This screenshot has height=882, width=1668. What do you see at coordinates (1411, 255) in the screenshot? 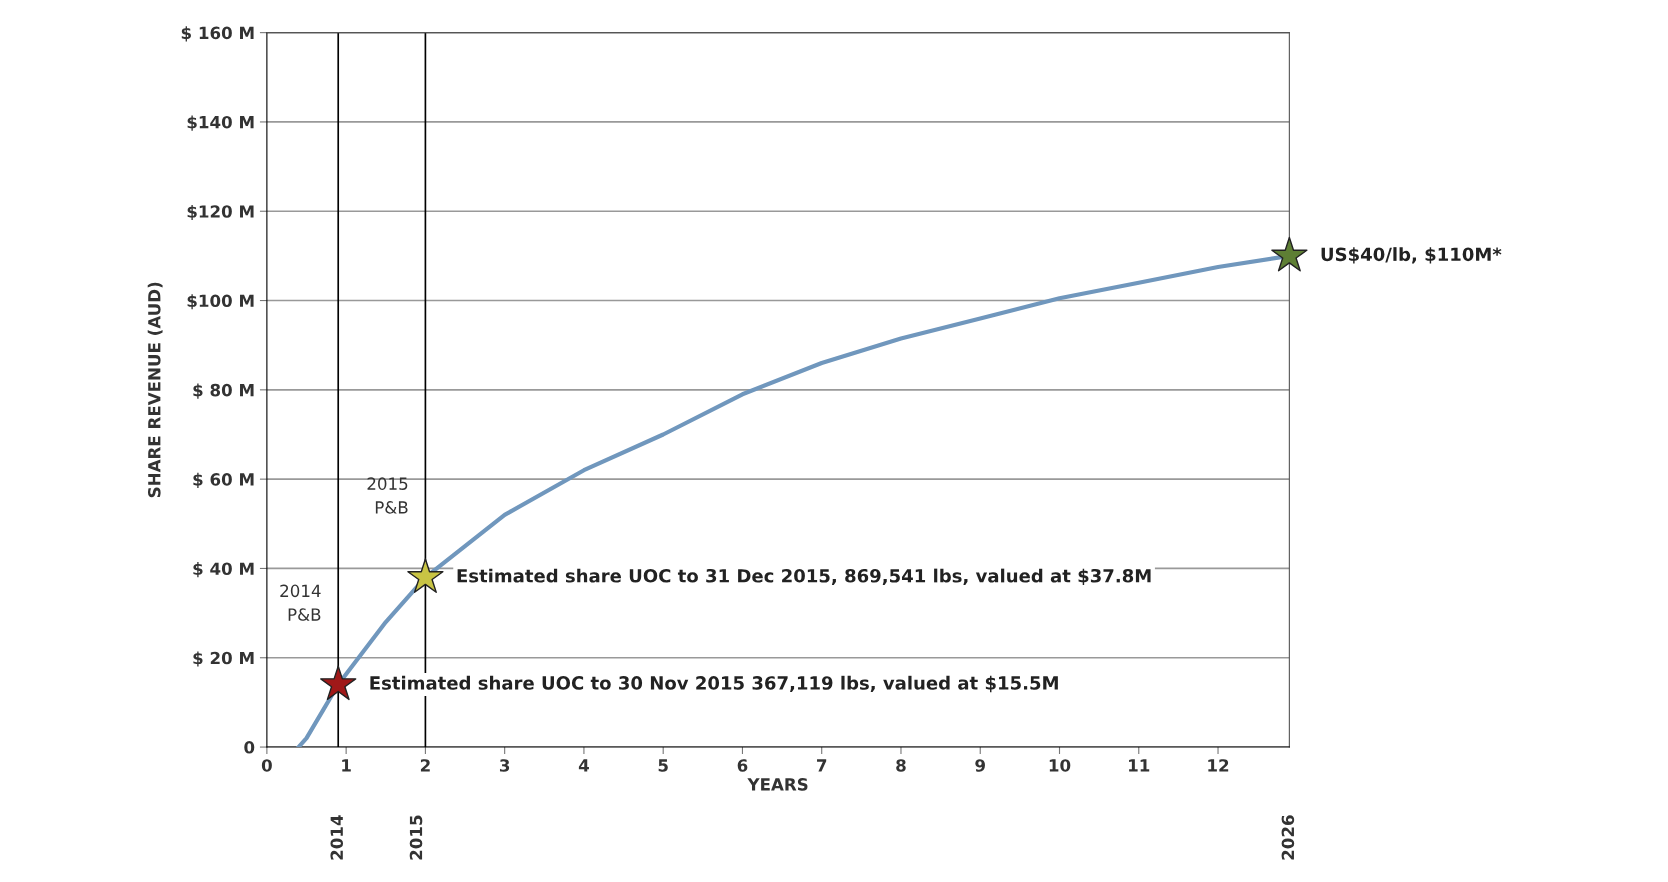
I see `annotation: US$40/lb, $110M*` at bounding box center [1411, 255].